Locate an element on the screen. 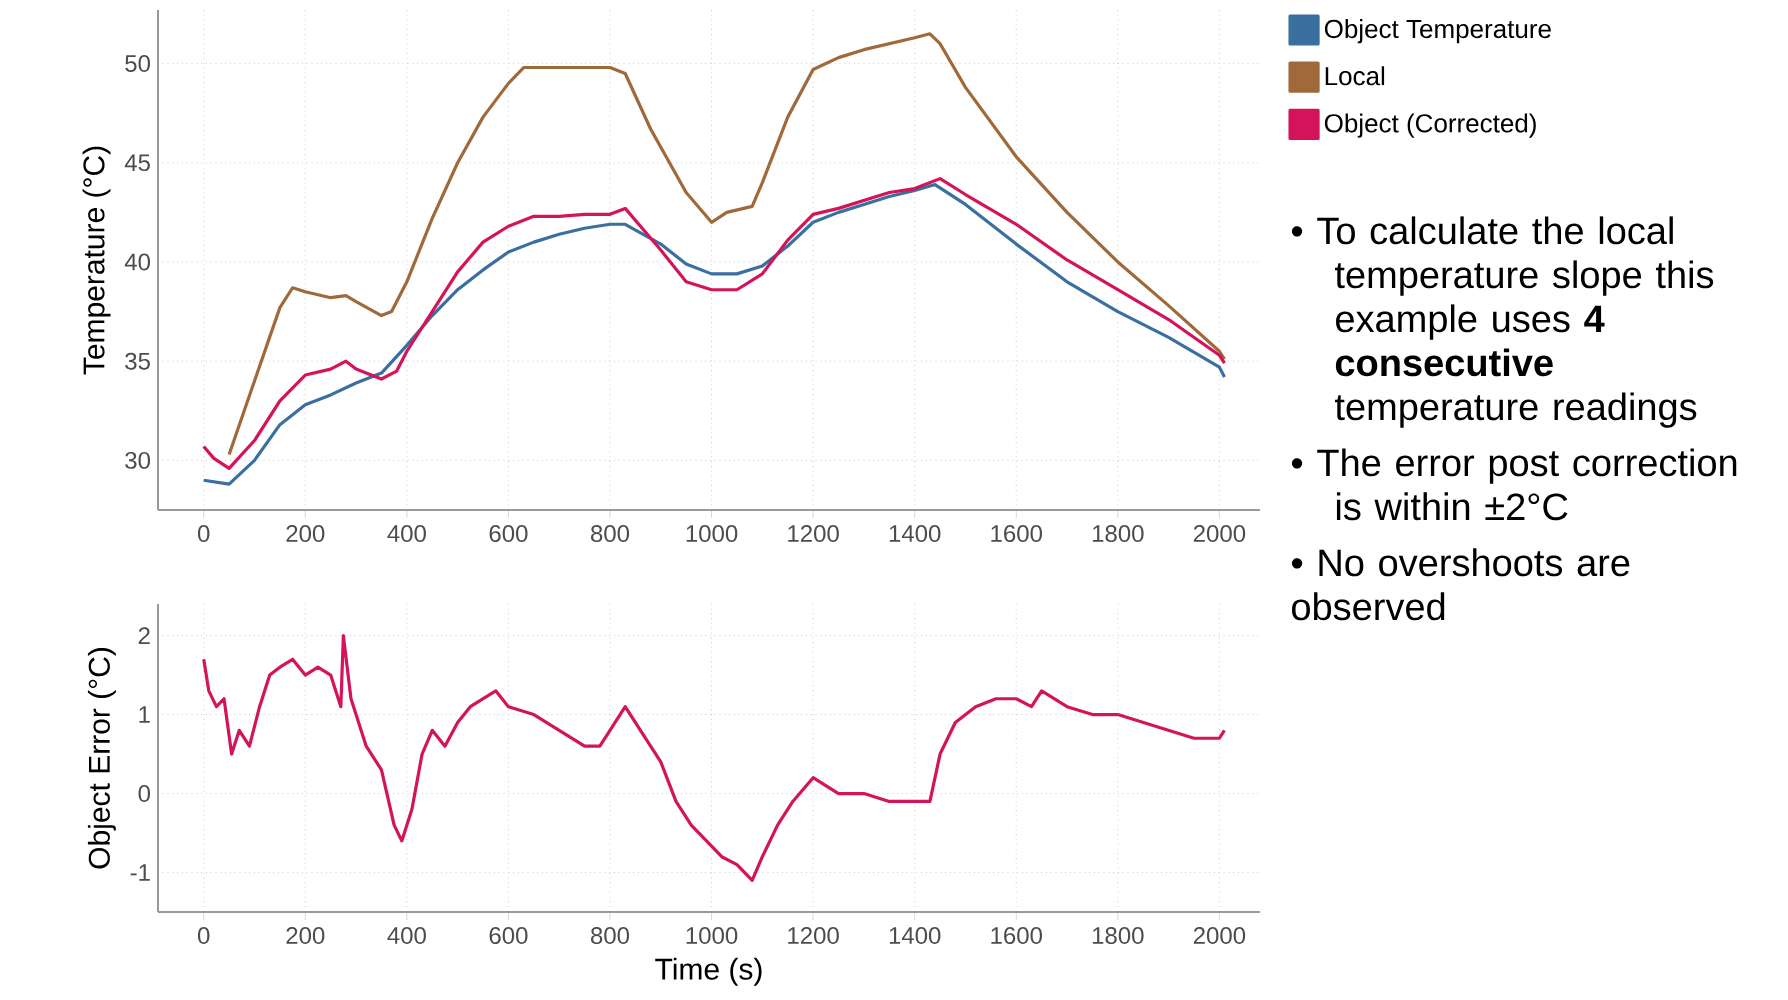 Image resolution: width=1788 pixels, height=1000 pixels. text: • No overshoots are observed is located at coordinates (1460, 584).